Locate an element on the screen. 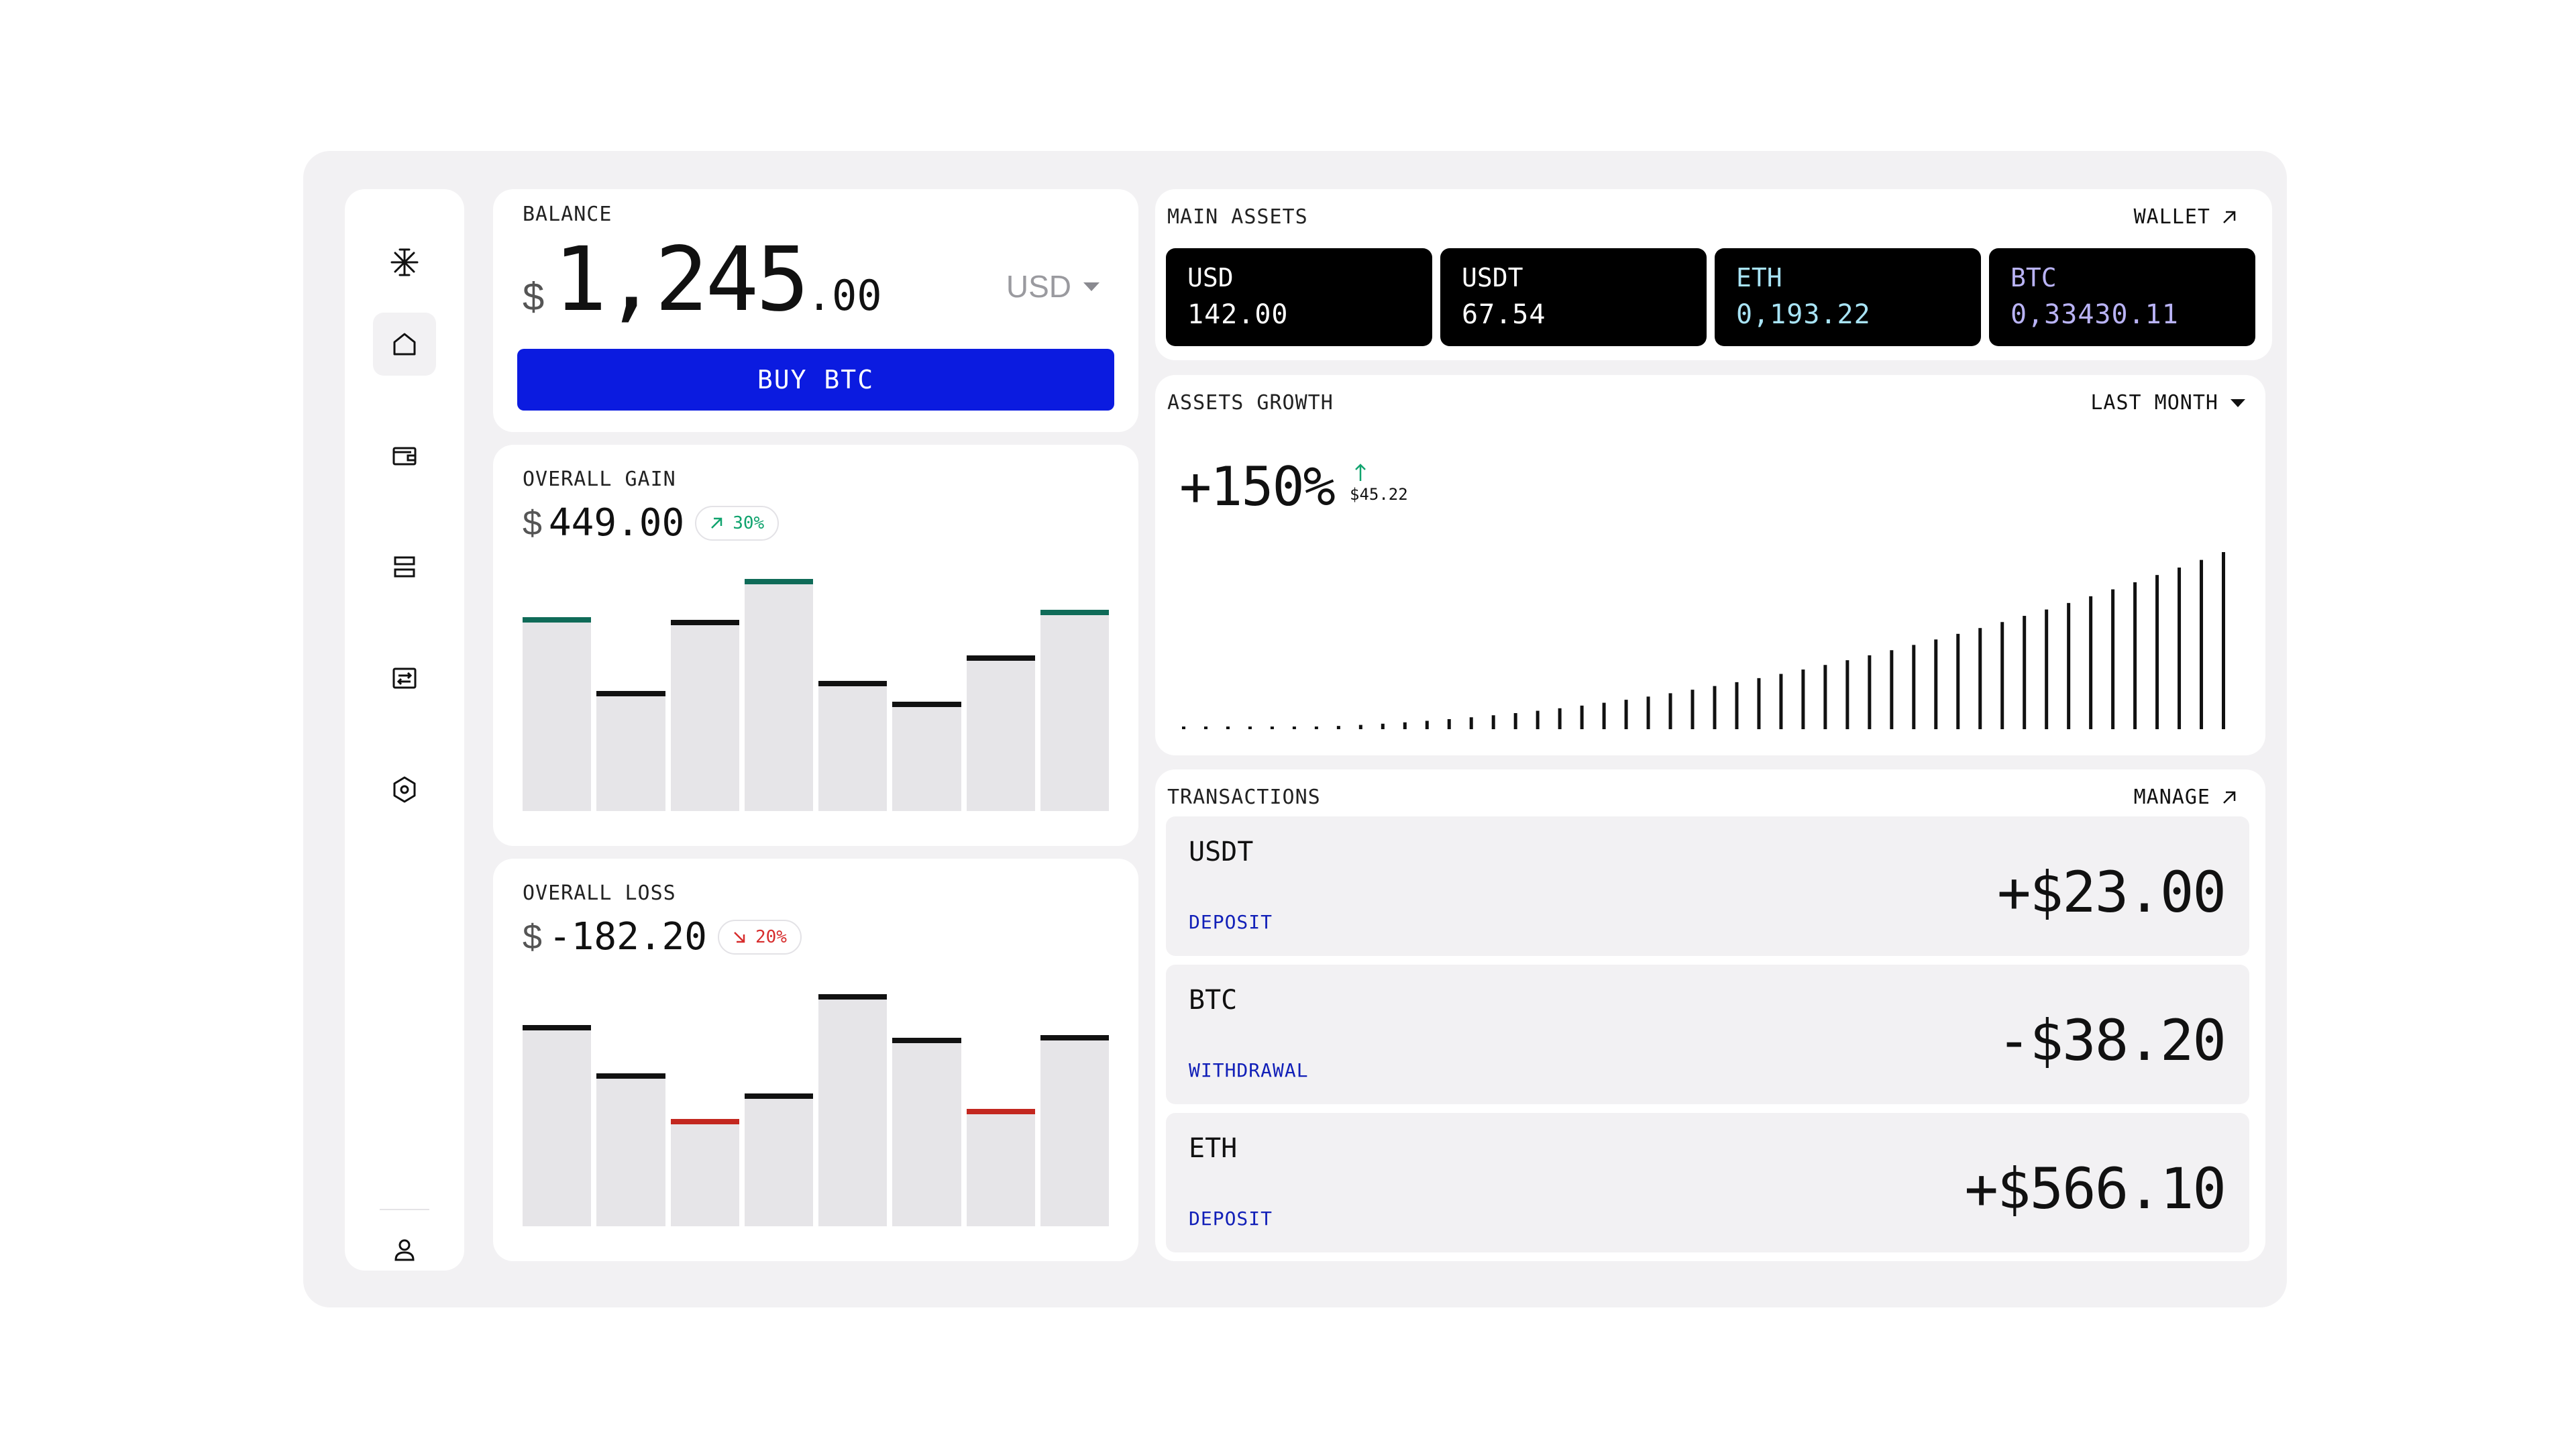 Image resolution: width=2576 pixels, height=1449 pixels. currency-select: USD is located at coordinates (1052, 286).